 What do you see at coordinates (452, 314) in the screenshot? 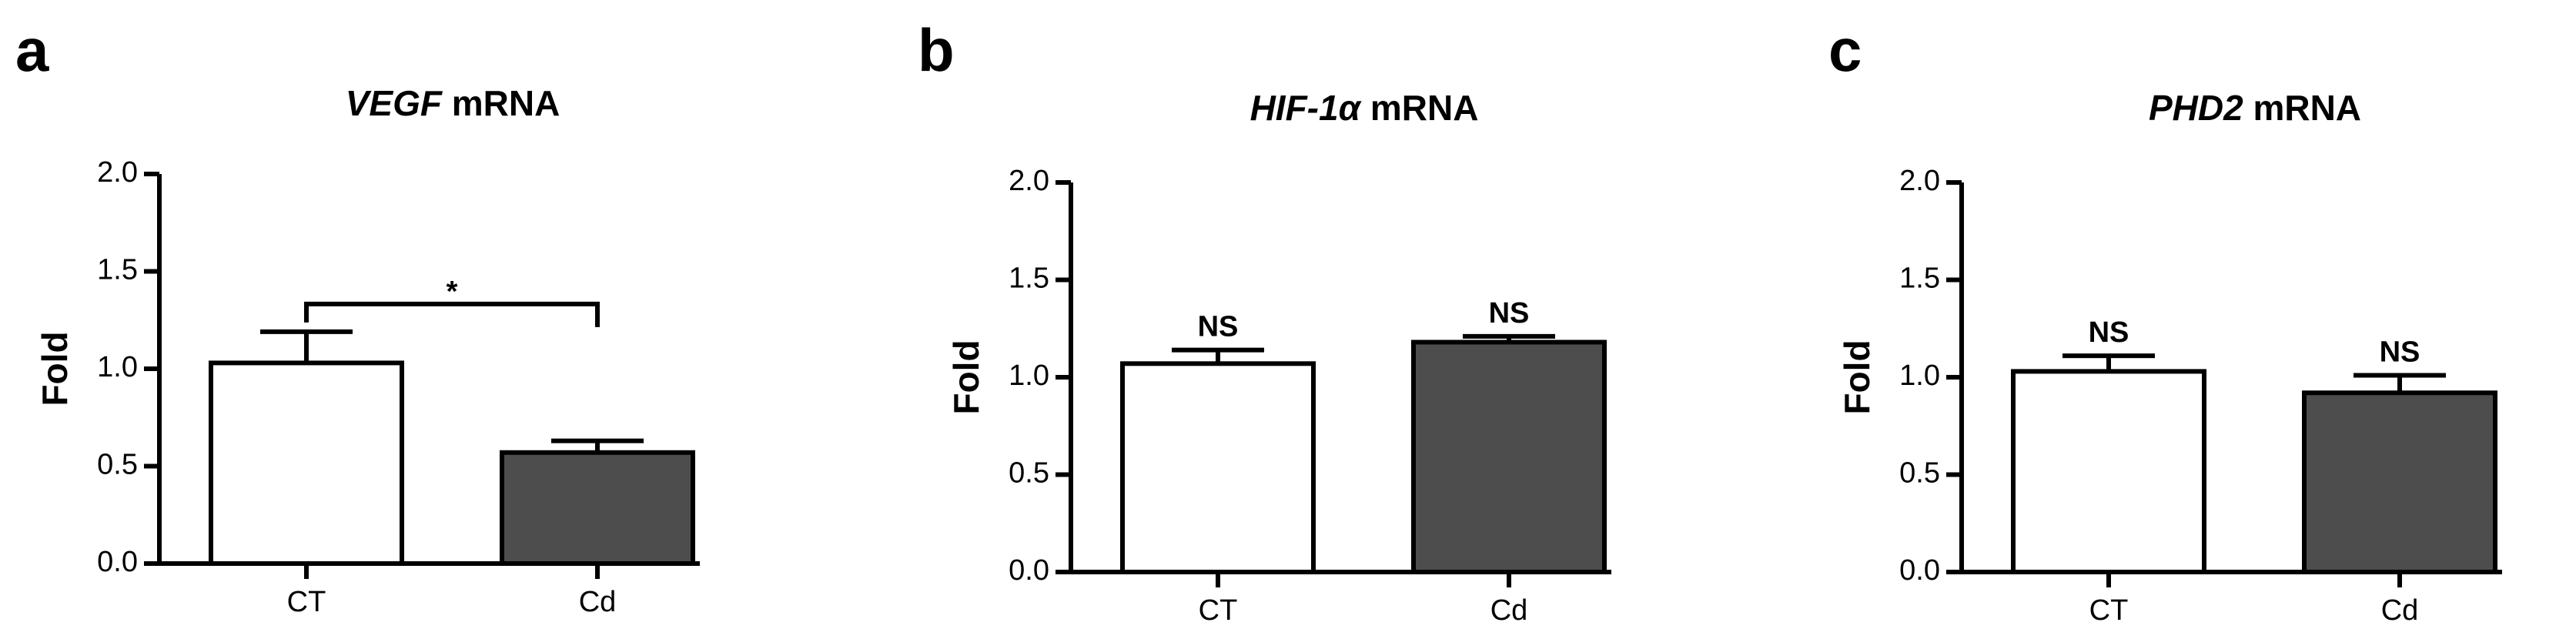
I see `significance-bracket` at bounding box center [452, 314].